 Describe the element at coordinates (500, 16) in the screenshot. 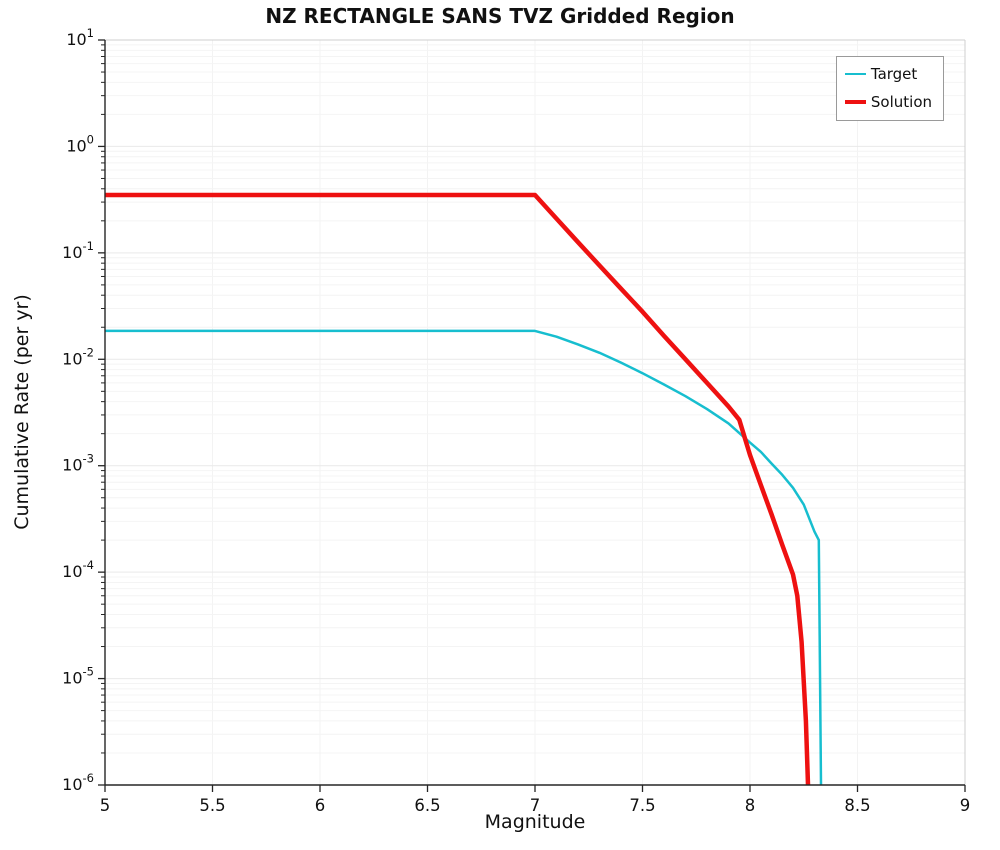

I see `chart-title: NZ RECTANGLE SANS TVZ Gridded Region` at that location.